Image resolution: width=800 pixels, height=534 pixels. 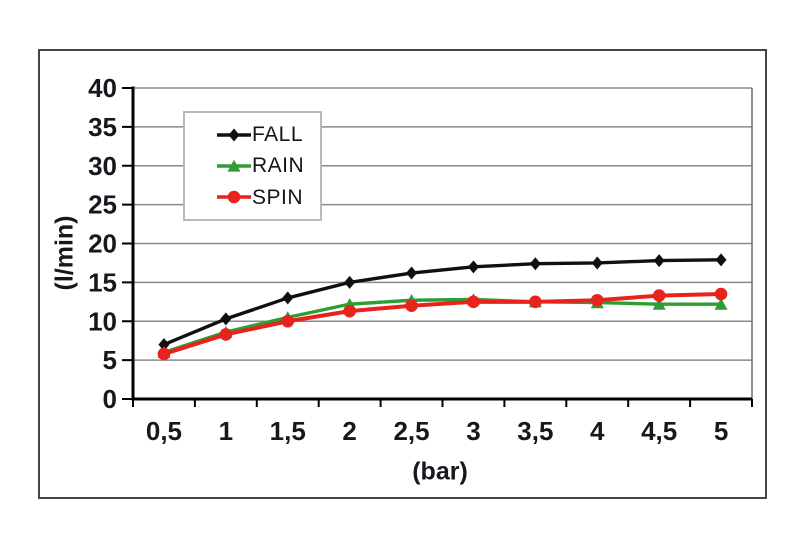 I want to click on y-tick-label: 35, so click(x=102, y=127).